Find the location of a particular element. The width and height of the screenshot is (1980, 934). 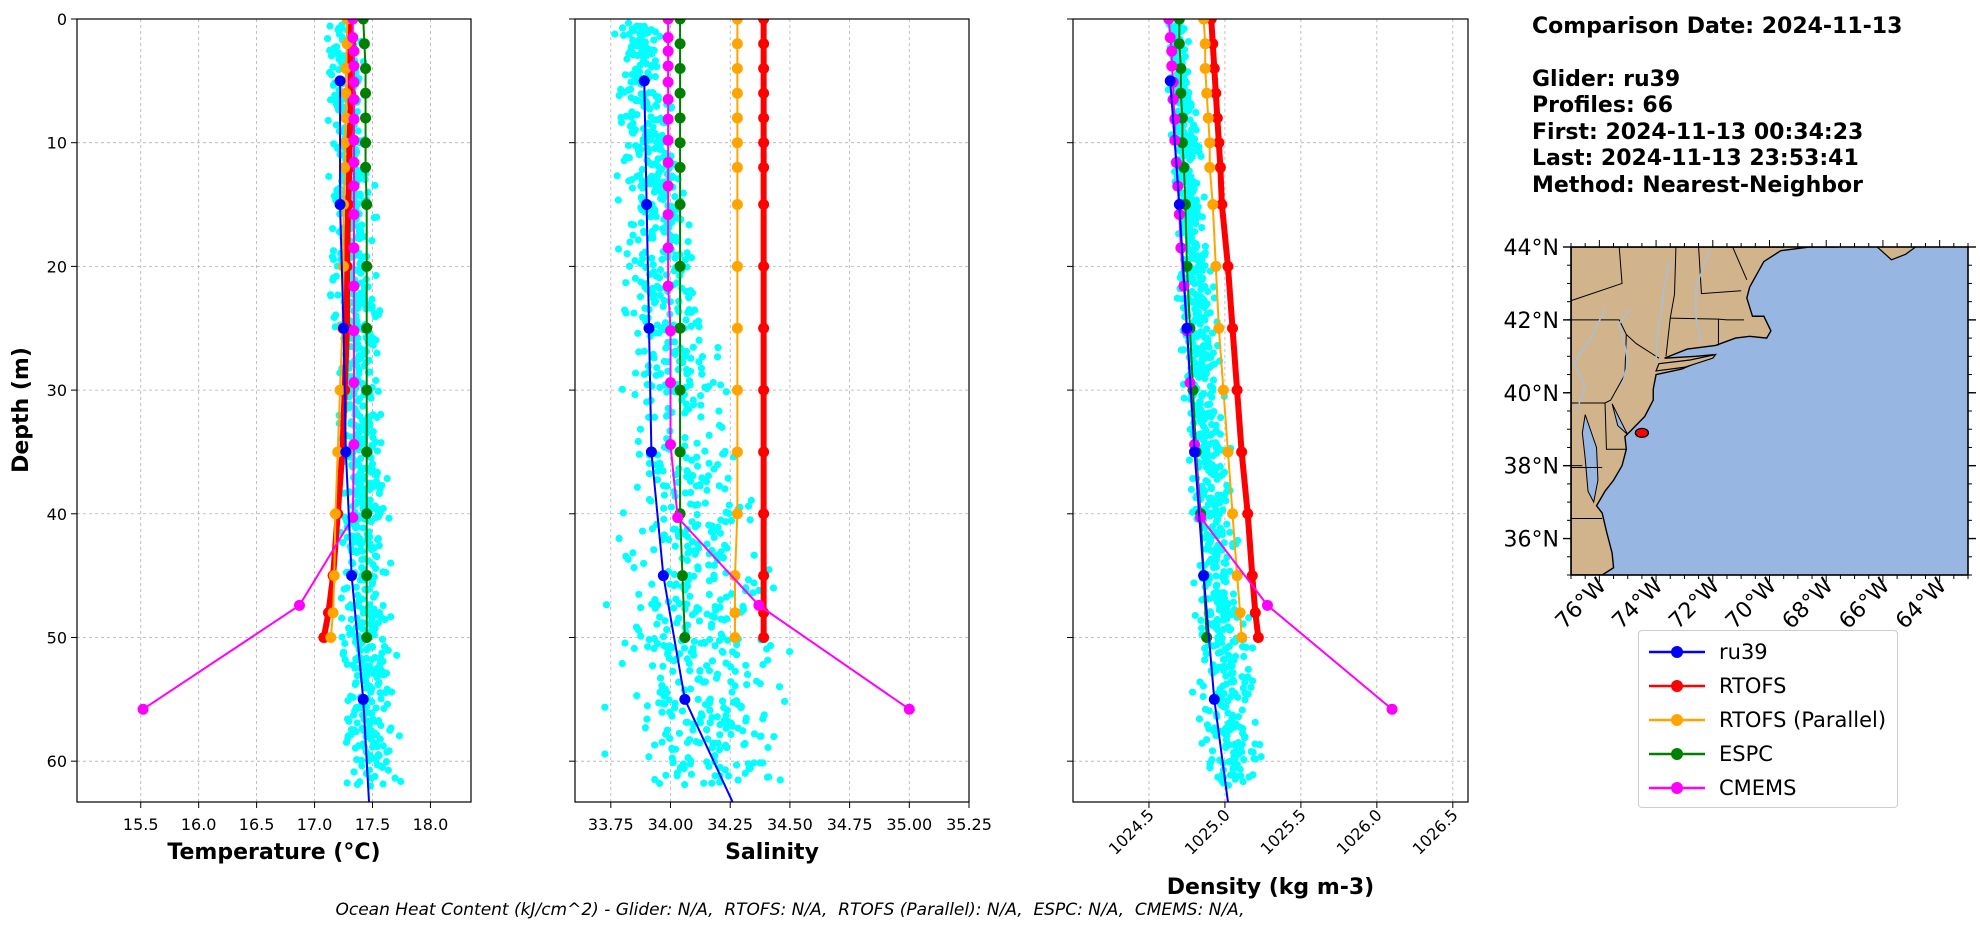

profile-count: Profiles: 66 is located at coordinates (1603, 105).